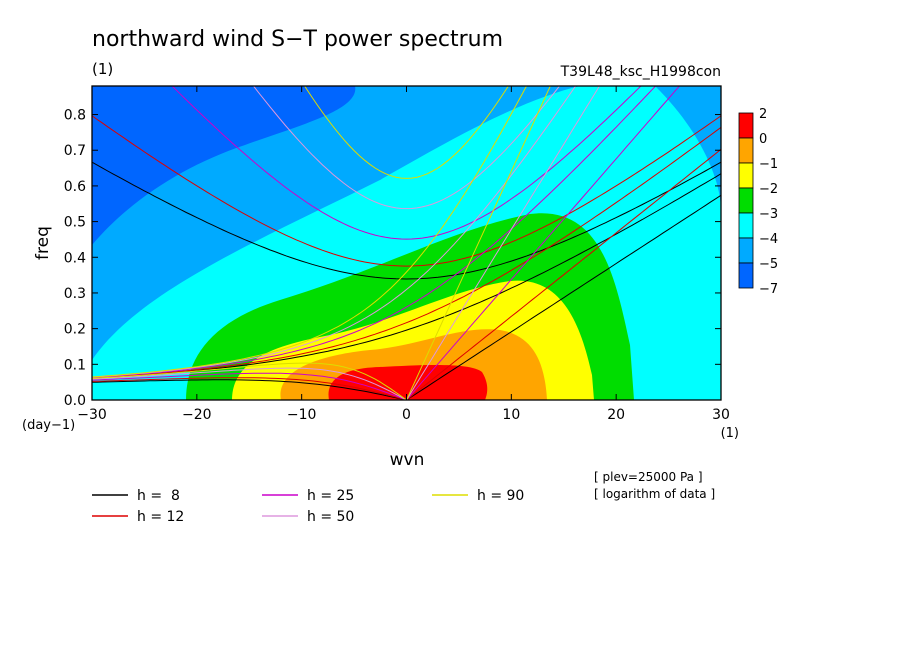  What do you see at coordinates (308, 506) in the screenshot?
I see `legend: h = 8 h = 12 h = 25 h = 50 h = 90` at bounding box center [308, 506].